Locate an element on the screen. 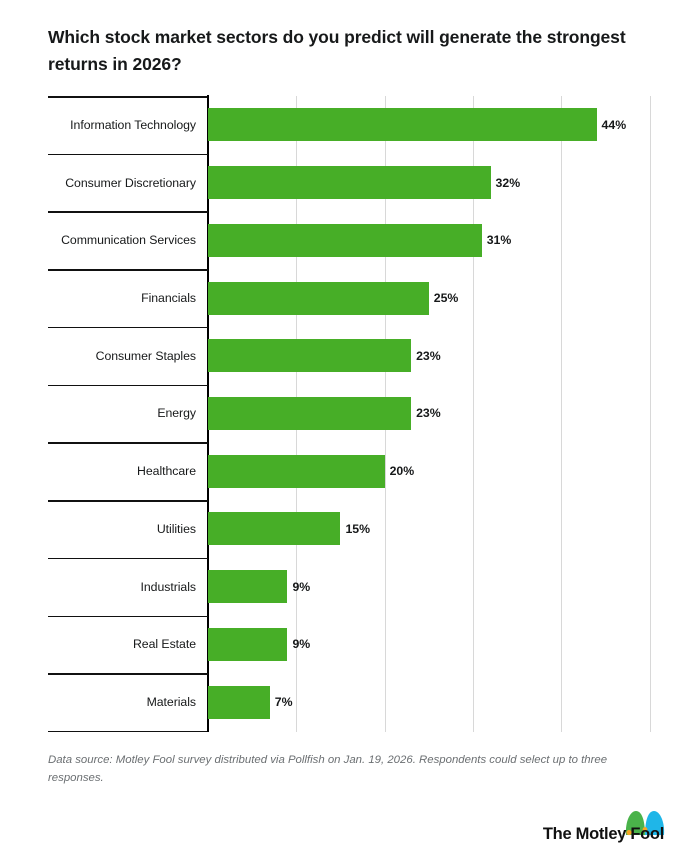  bar-track: 7% is located at coordinates (428, 702).